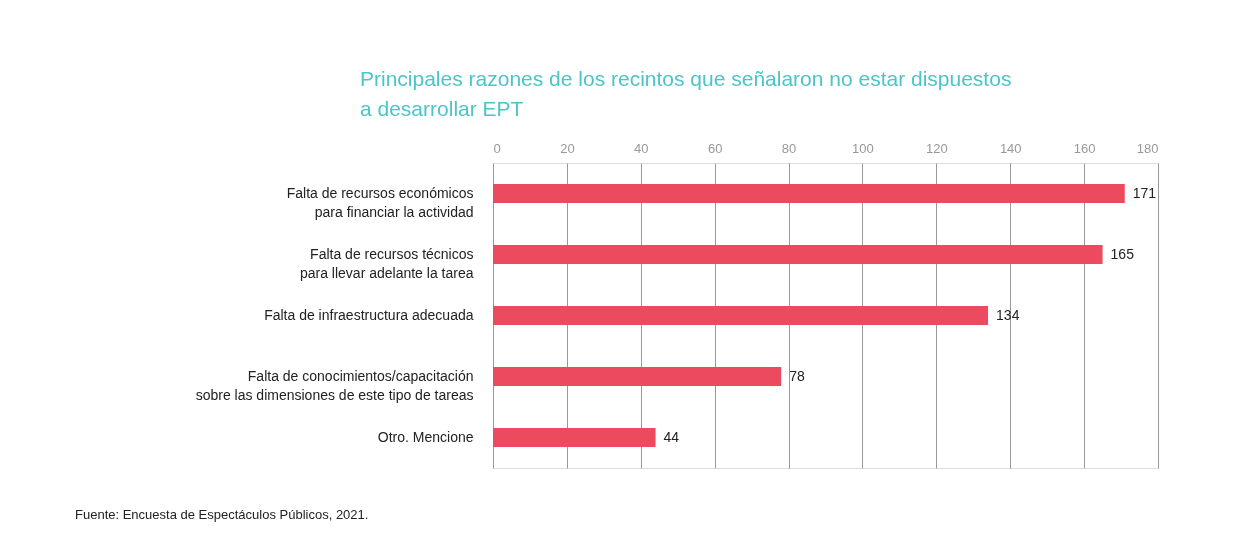 The width and height of the screenshot is (1254, 546). Describe the element at coordinates (1144, 192) in the screenshot. I see `data-label: 171` at that location.